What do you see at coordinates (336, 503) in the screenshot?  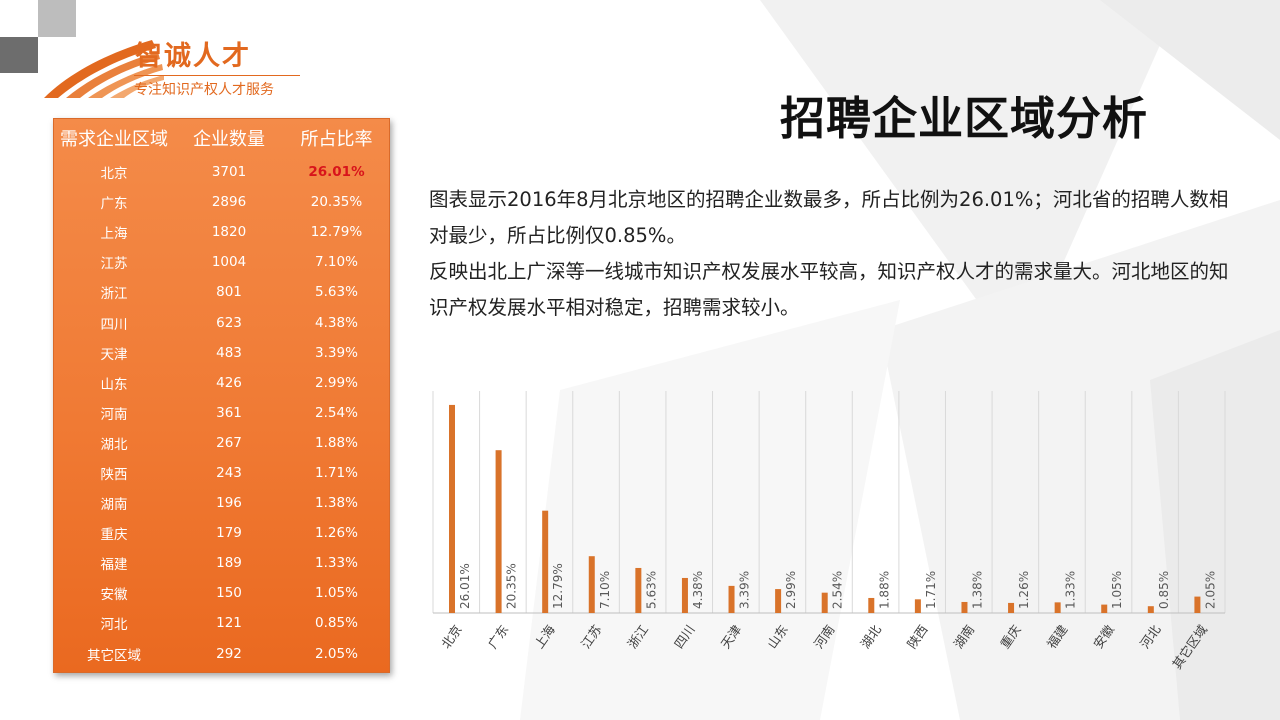 I see `cell-ratio: 1.38%` at bounding box center [336, 503].